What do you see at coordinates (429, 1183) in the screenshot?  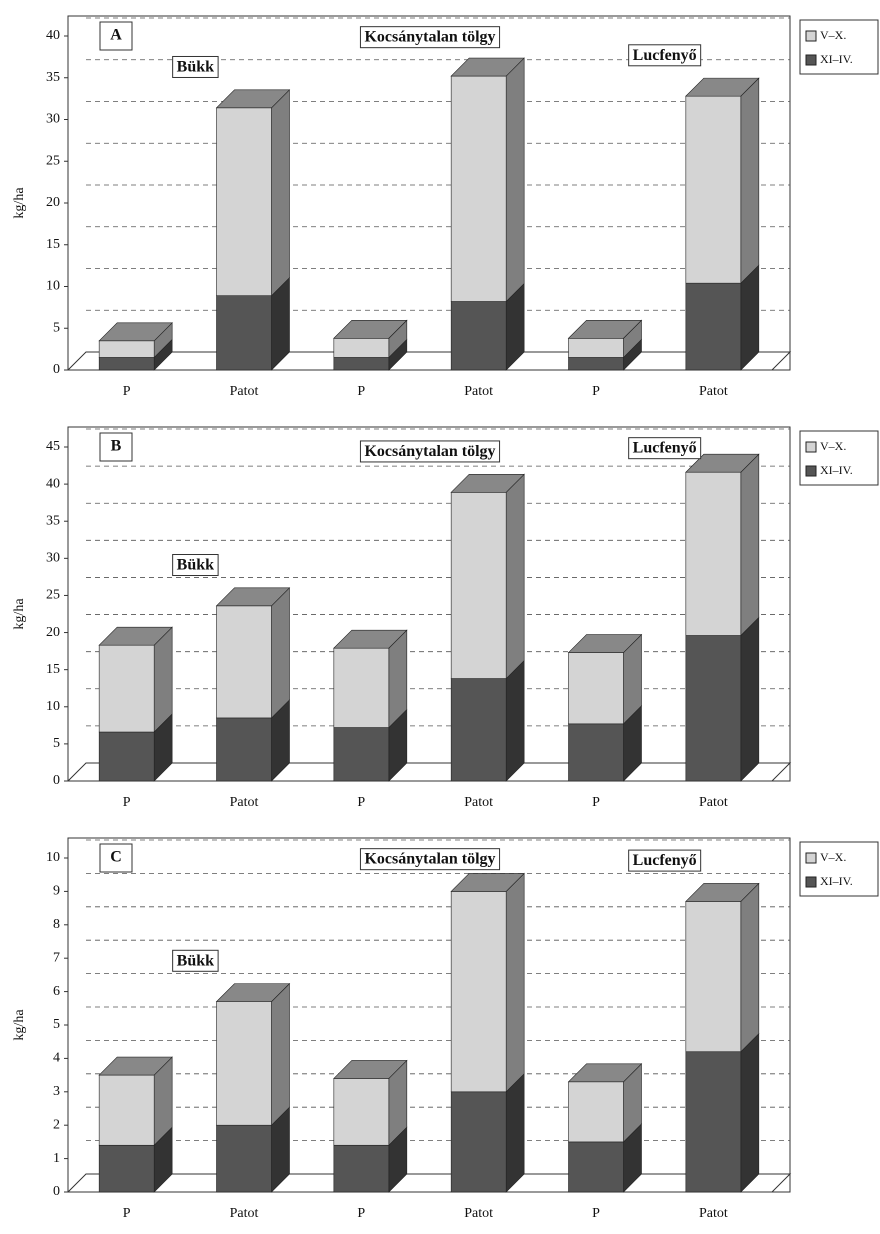 I see `floor` at bounding box center [429, 1183].